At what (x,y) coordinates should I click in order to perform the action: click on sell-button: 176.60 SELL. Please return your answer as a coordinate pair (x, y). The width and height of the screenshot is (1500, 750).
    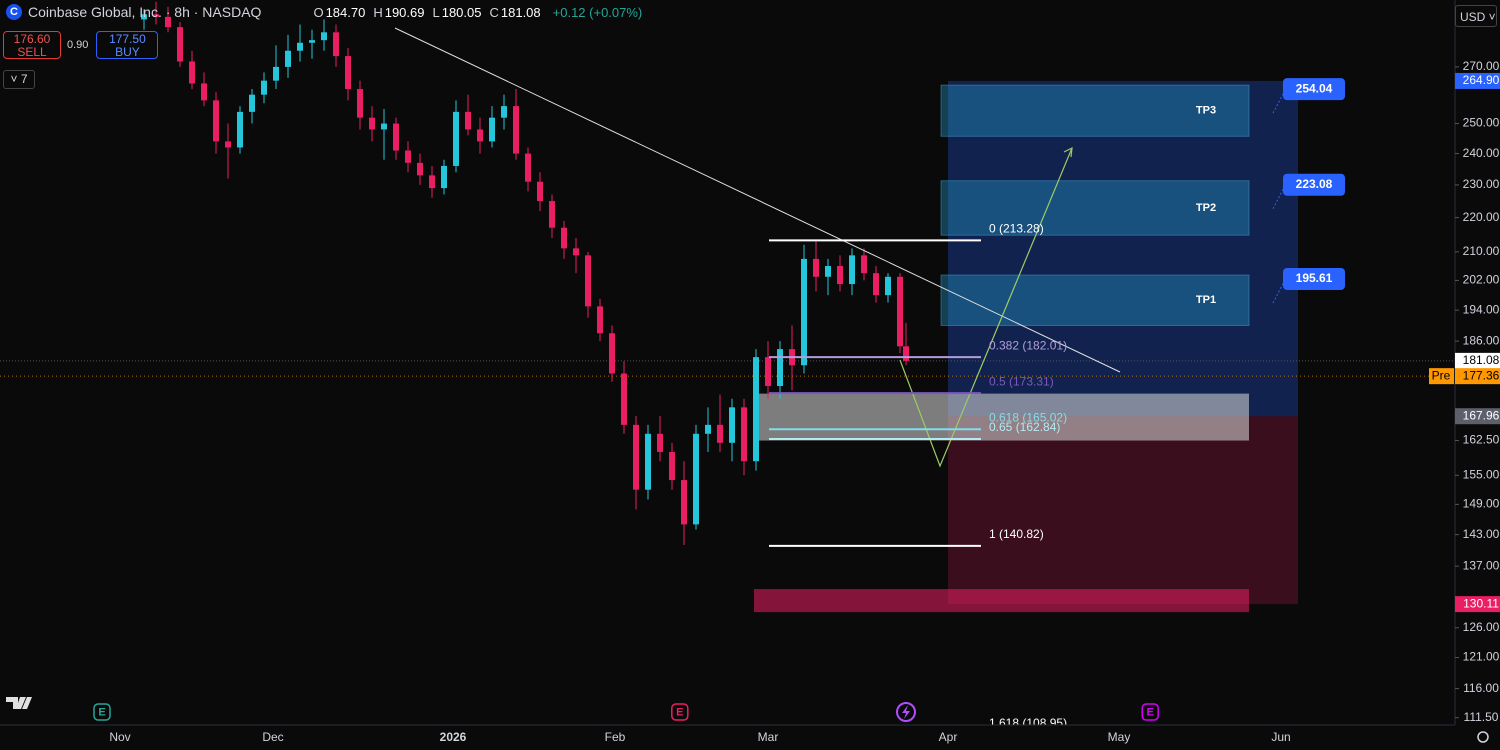
    Looking at the image, I should click on (32, 45).